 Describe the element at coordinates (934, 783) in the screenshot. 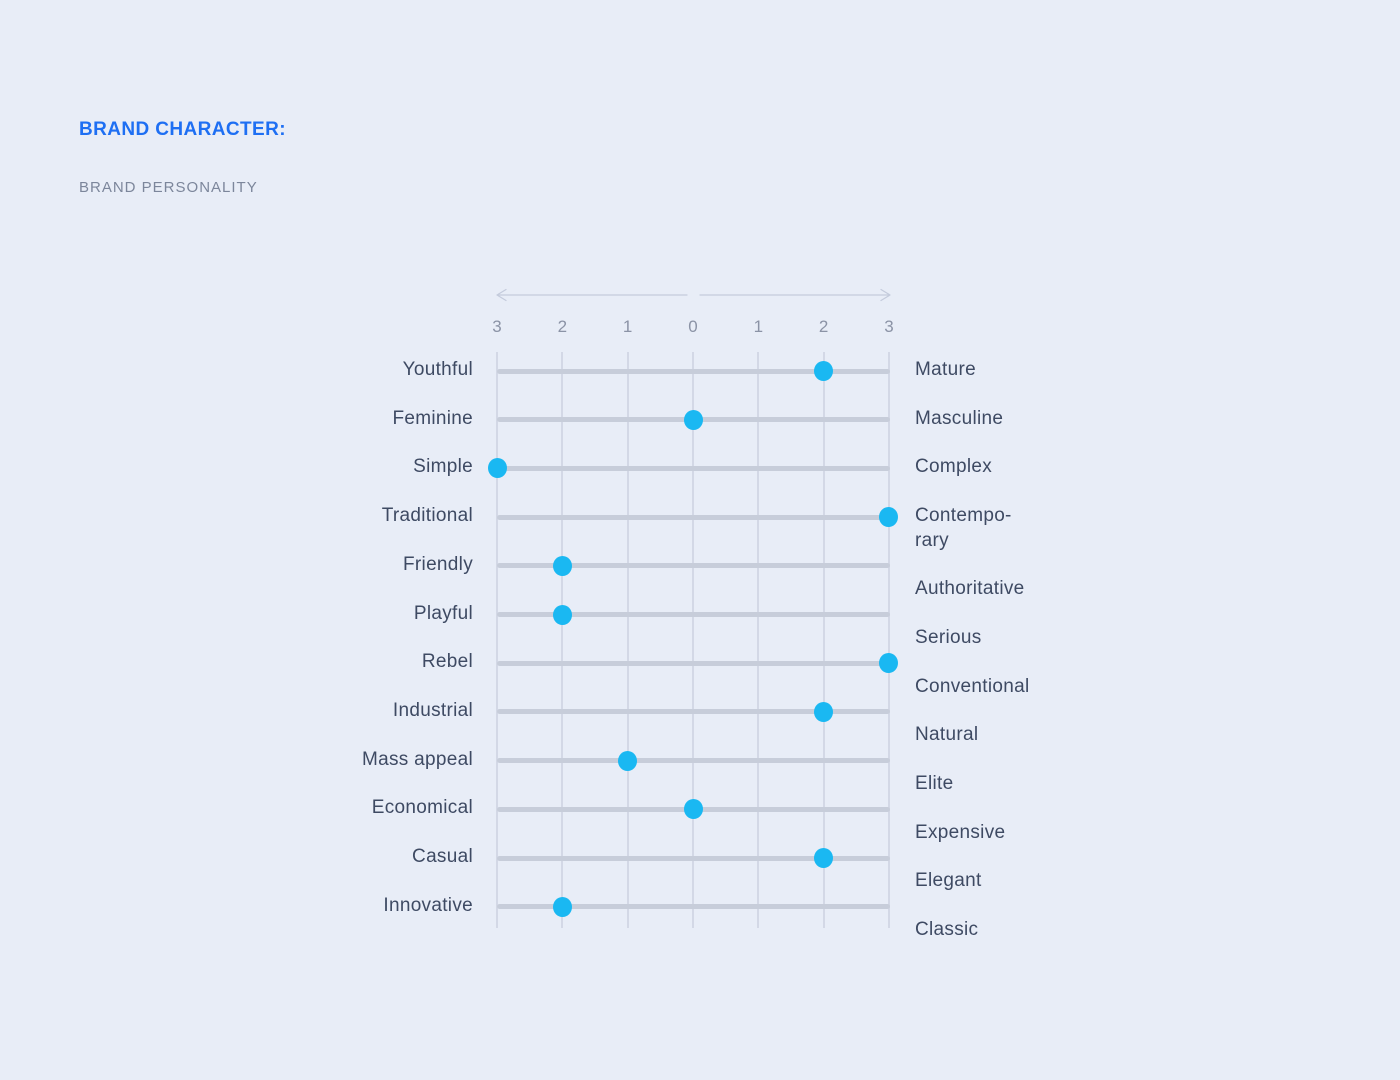

I see `right-trait-label: Elite` at that location.